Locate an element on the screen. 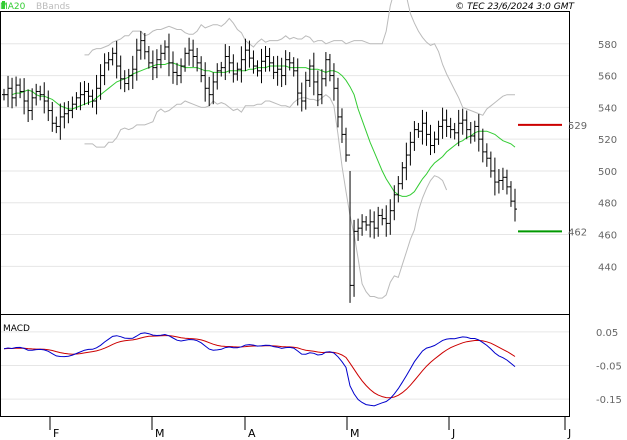 The image size is (627, 440). price-y-axis: 440 460 480 500 520 540 560 580 is located at coordinates (607, 157).